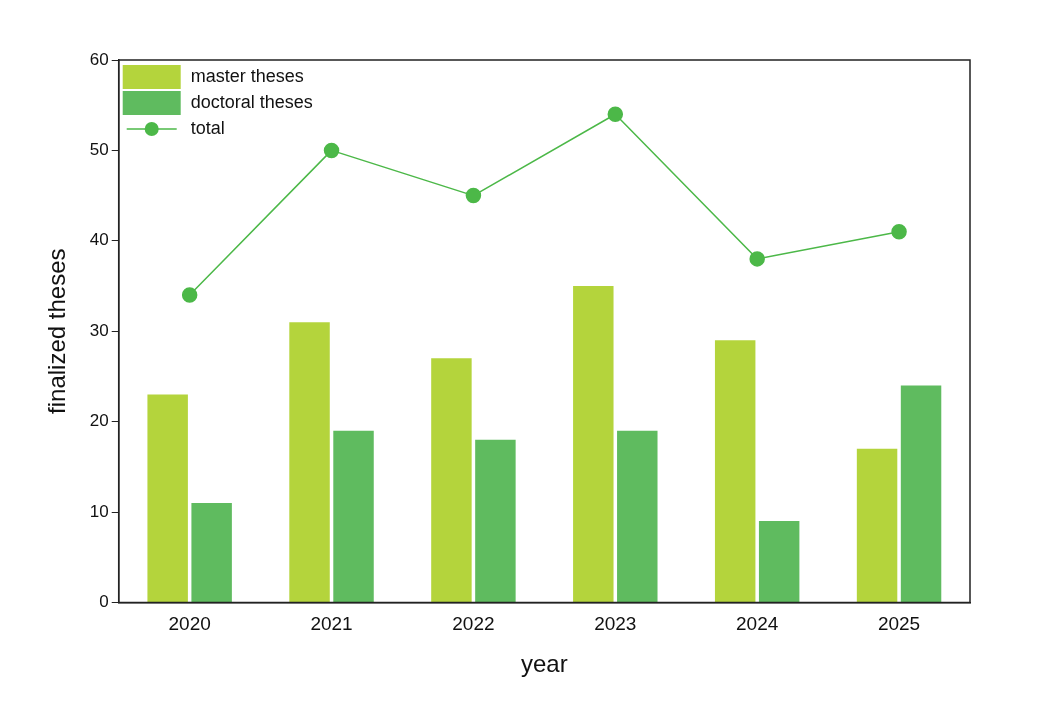 This screenshot has height=724, width=1040. Describe the element at coordinates (544, 664) in the screenshot. I see `x-axis-title: year` at that location.